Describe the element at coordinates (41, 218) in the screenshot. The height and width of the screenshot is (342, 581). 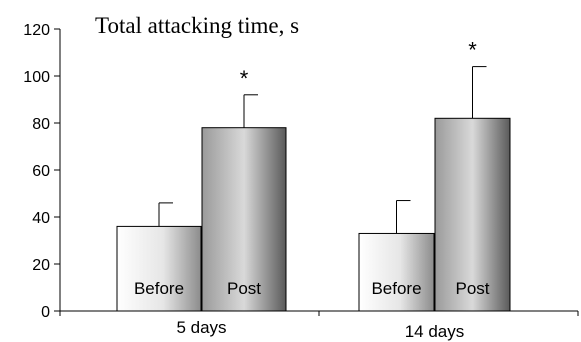
I see `y-tick-label: 40` at that location.